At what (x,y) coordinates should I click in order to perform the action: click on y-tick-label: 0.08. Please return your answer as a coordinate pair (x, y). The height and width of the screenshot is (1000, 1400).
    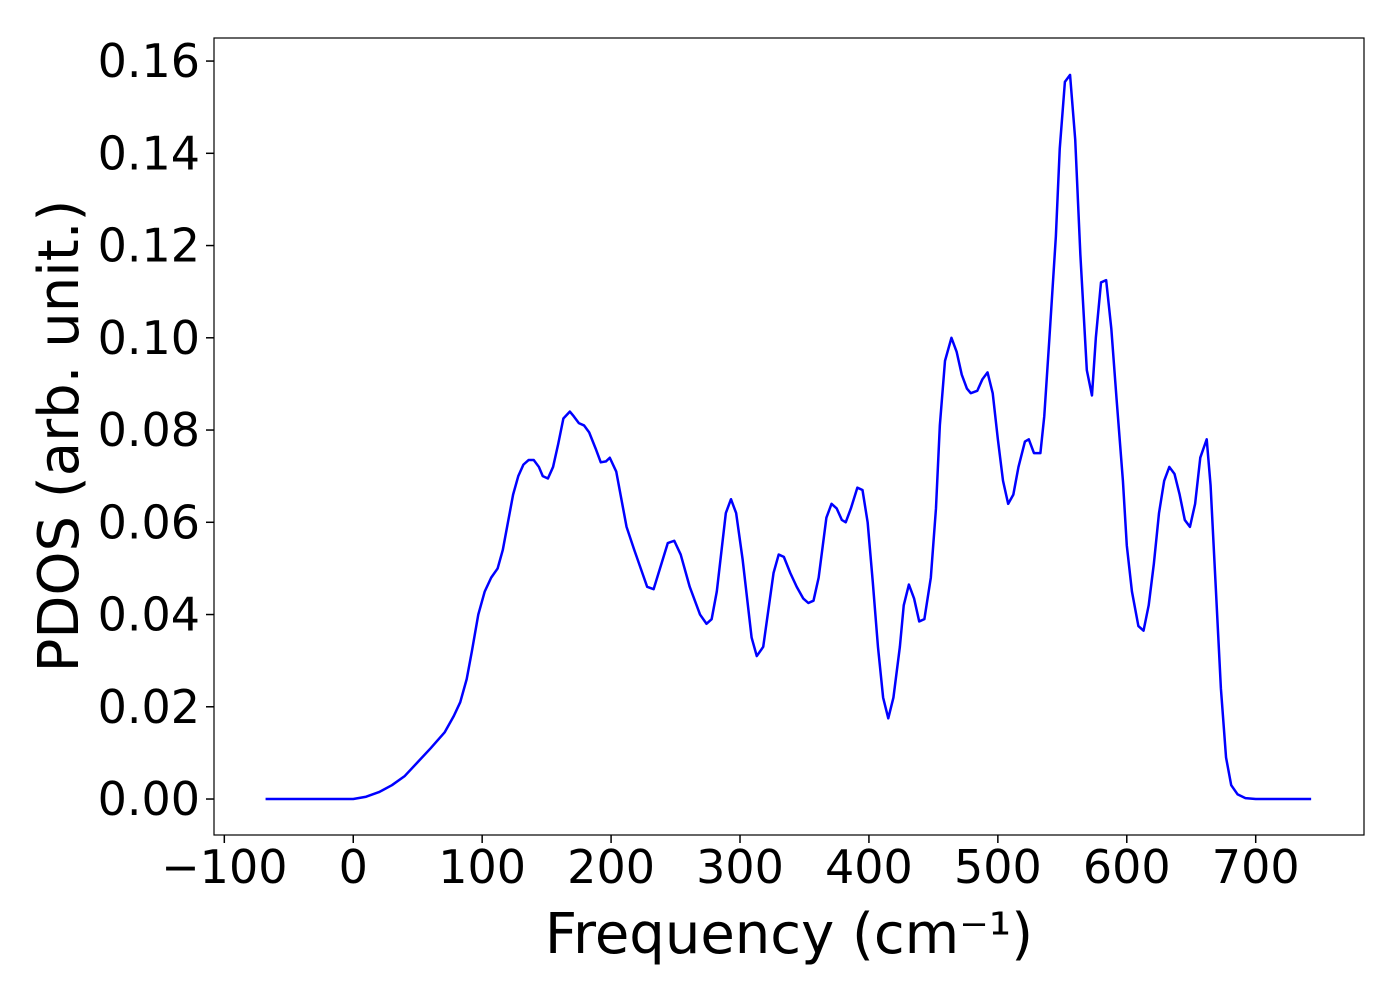
    Looking at the image, I should click on (149, 430).